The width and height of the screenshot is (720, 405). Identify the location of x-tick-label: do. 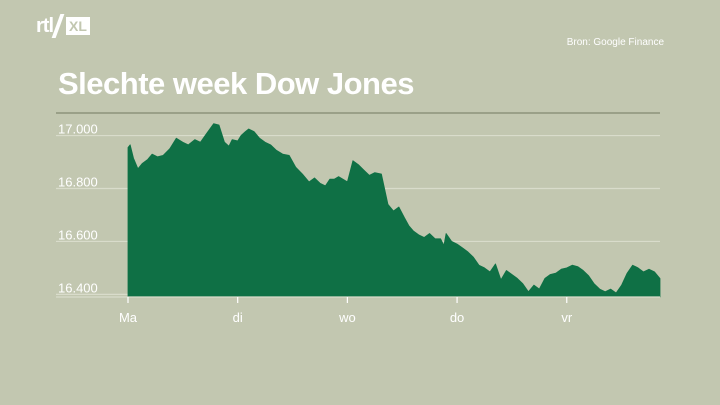
(457, 317).